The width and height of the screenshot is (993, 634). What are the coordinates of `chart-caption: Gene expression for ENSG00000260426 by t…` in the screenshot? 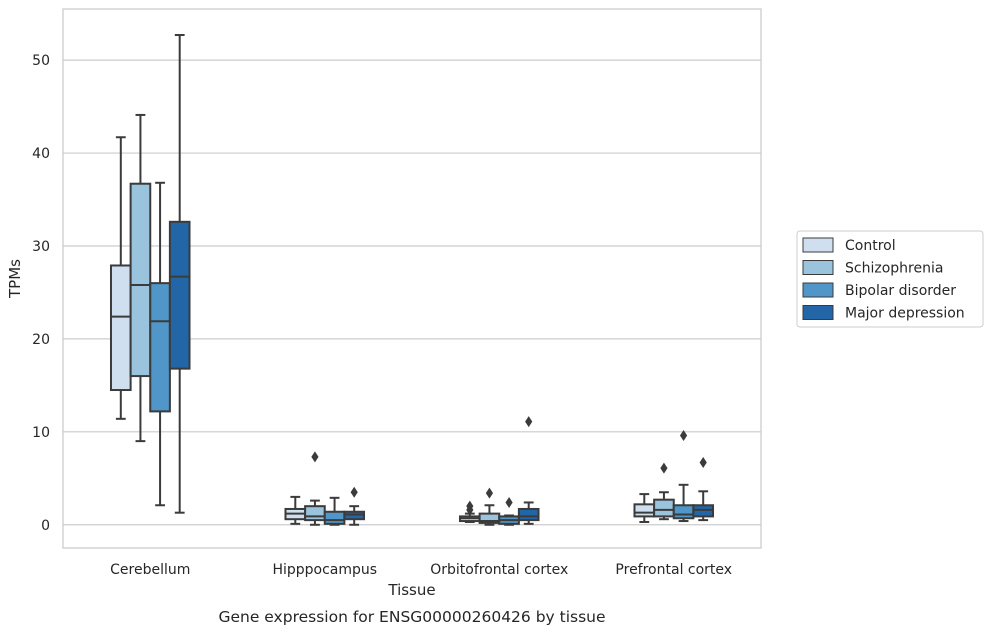 It's located at (411, 617).